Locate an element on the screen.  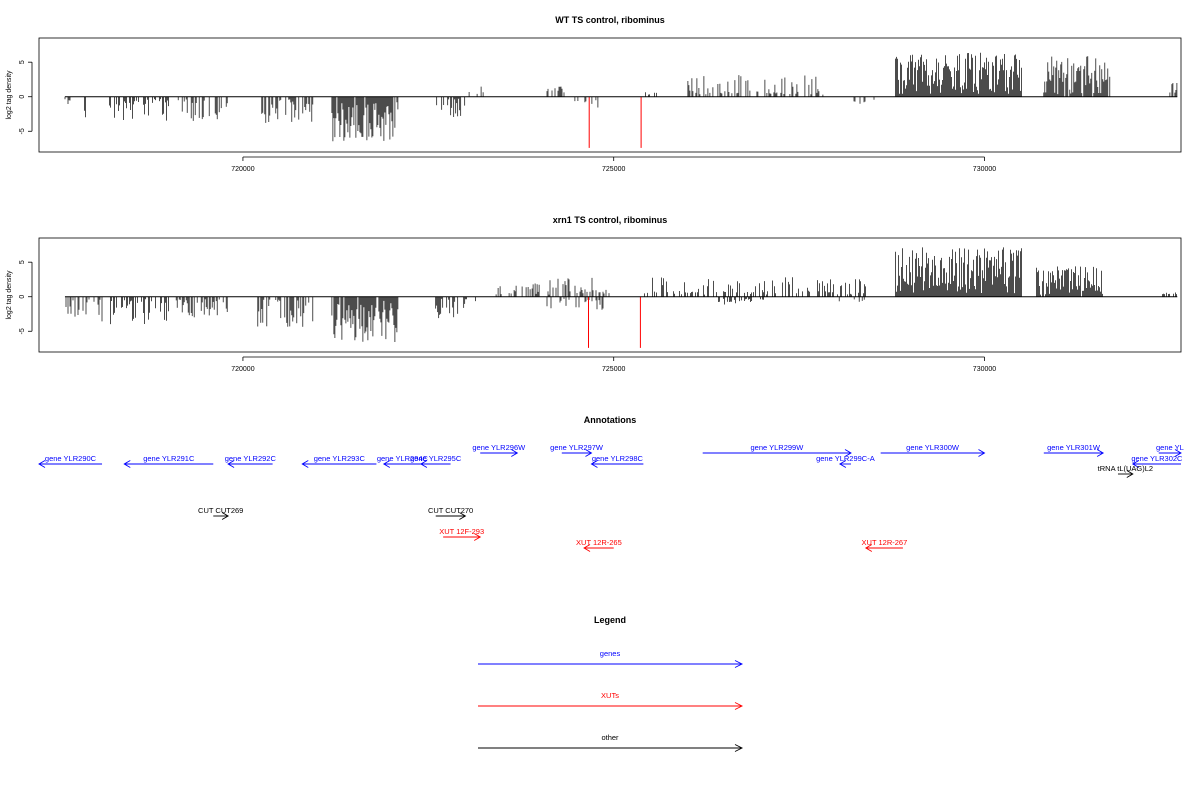
xrn1-y-axis-label: log2 tag density is located at coordinates (9, 295).